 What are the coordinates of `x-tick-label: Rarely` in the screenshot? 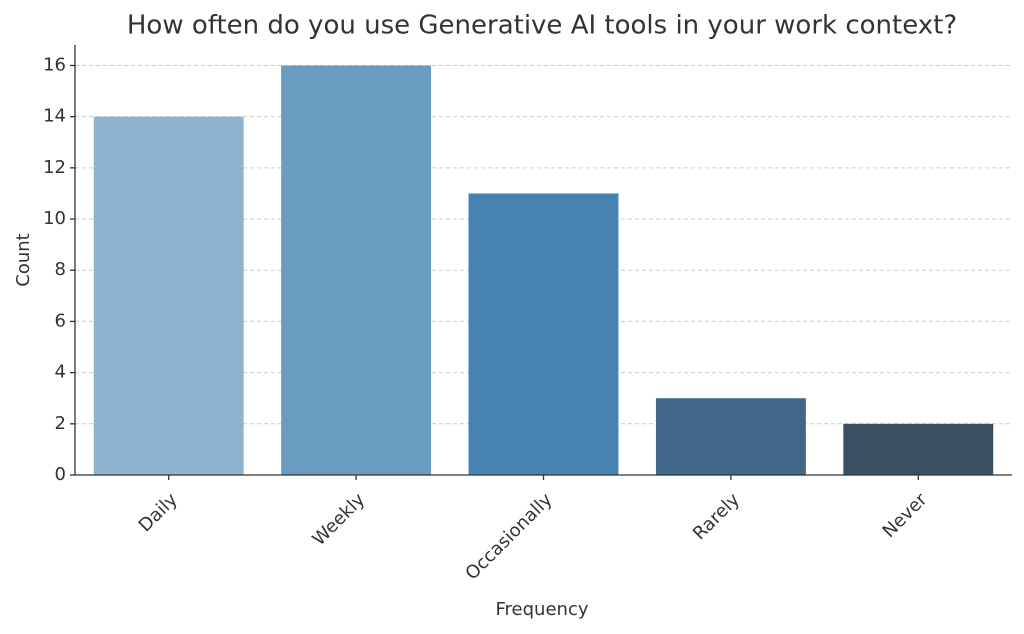 It's located at (716, 516).